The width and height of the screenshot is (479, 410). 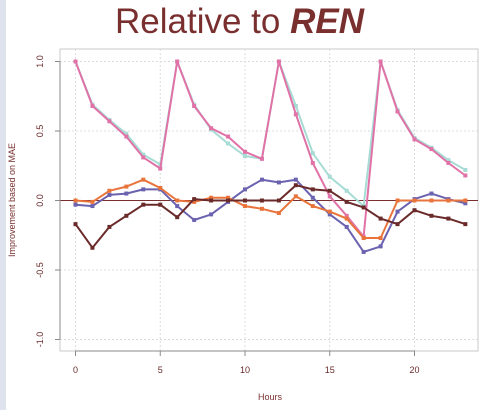 I want to click on chart-title: Relative to REN, so click(x=239, y=22).